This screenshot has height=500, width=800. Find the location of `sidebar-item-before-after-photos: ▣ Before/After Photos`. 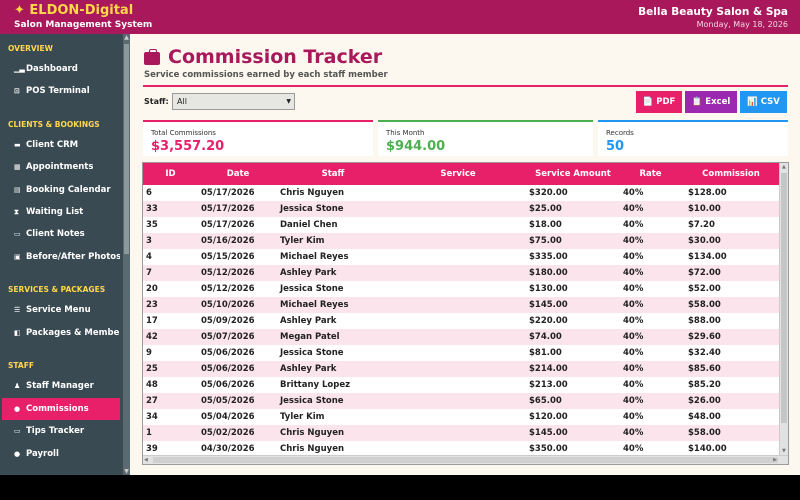

sidebar-item-before-after-photos: ▣ Before/After Photos is located at coordinates (61, 257).